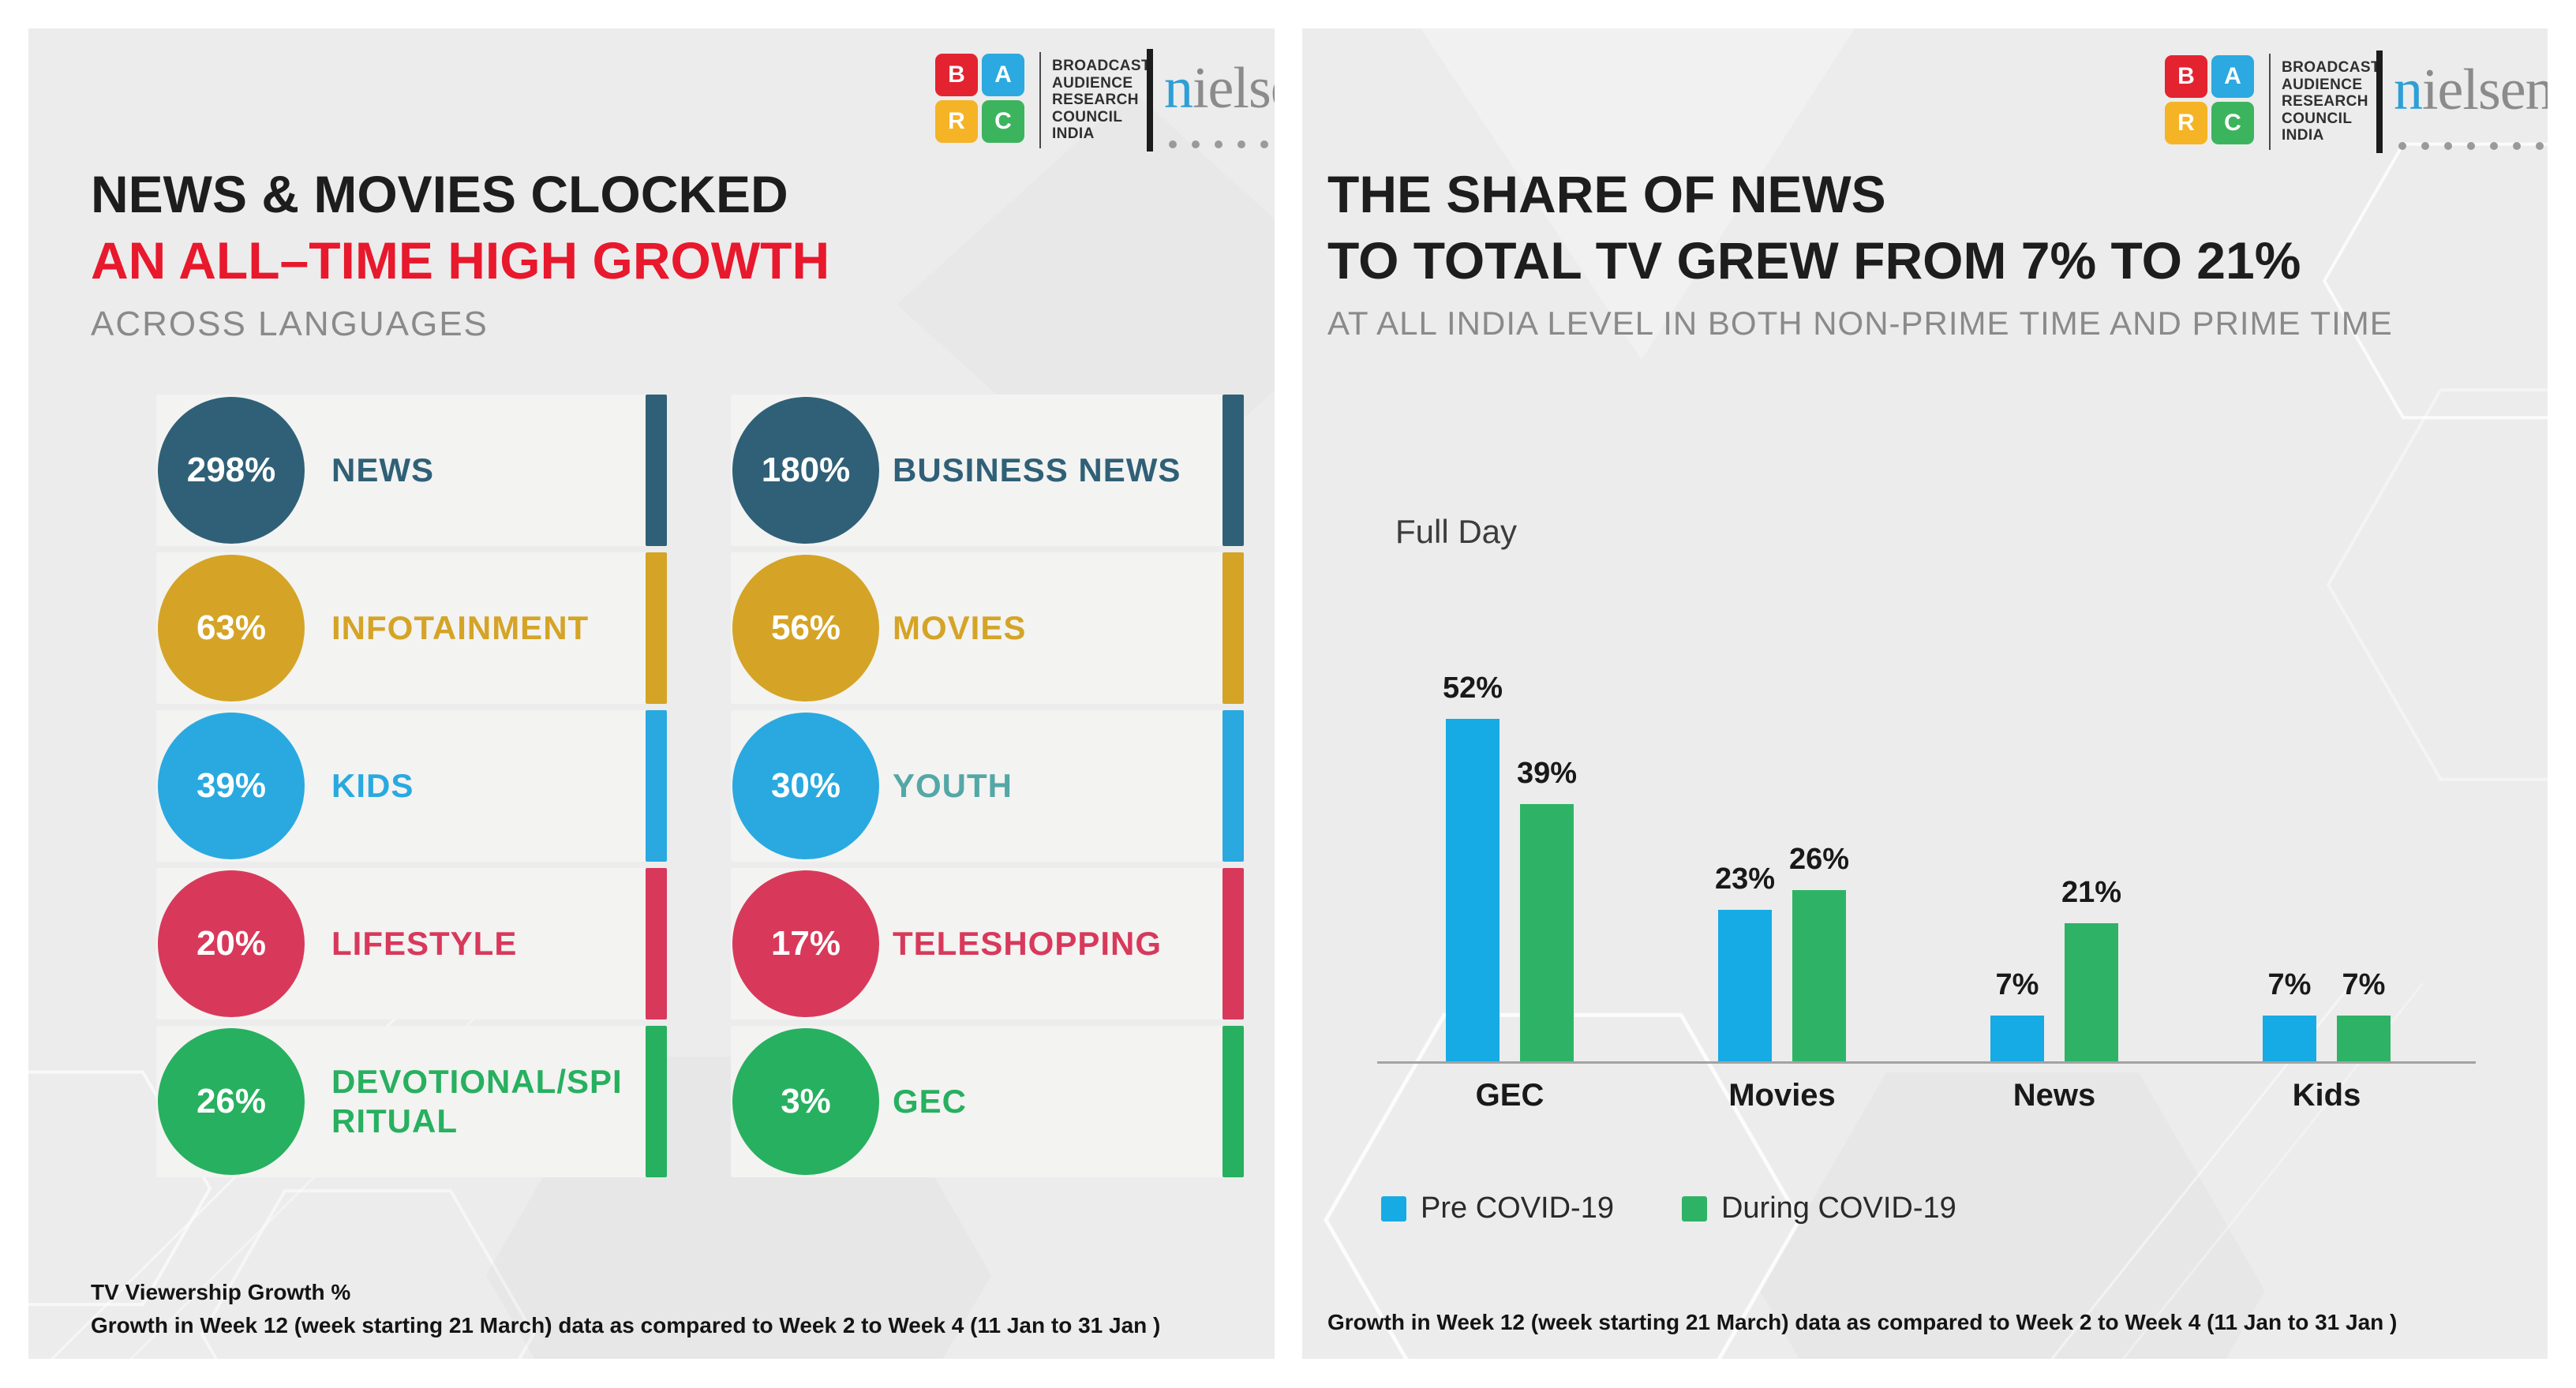 This screenshot has width=2576, height=1388. I want to click on category-label: GEC, so click(1509, 1095).